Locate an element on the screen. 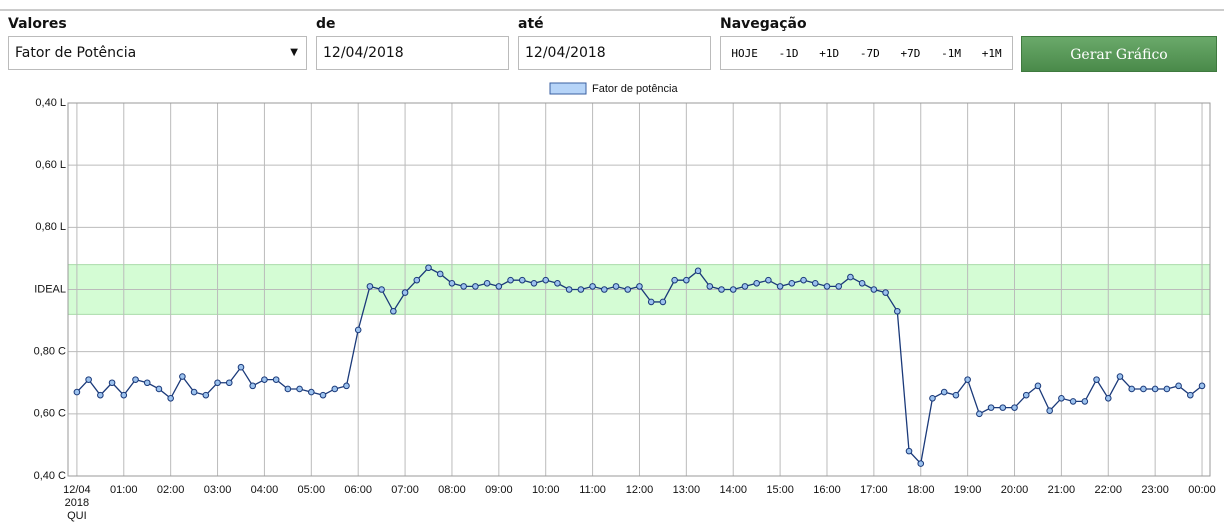  x-tick-label: 12:00 is located at coordinates (639, 490).